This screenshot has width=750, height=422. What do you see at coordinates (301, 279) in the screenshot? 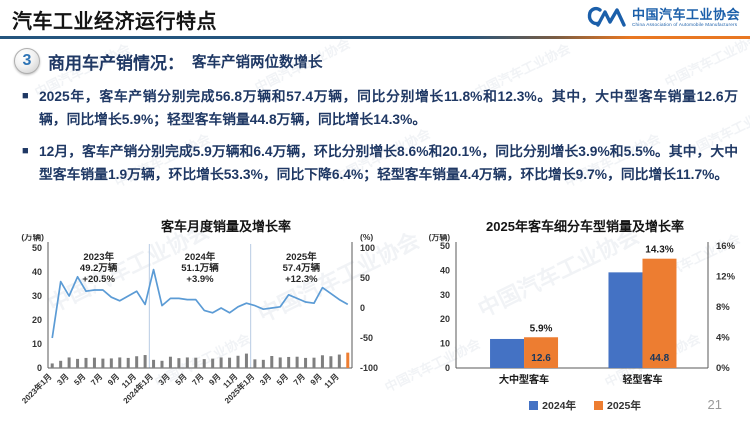
I see `svg-text: +12.3%` at bounding box center [301, 279].